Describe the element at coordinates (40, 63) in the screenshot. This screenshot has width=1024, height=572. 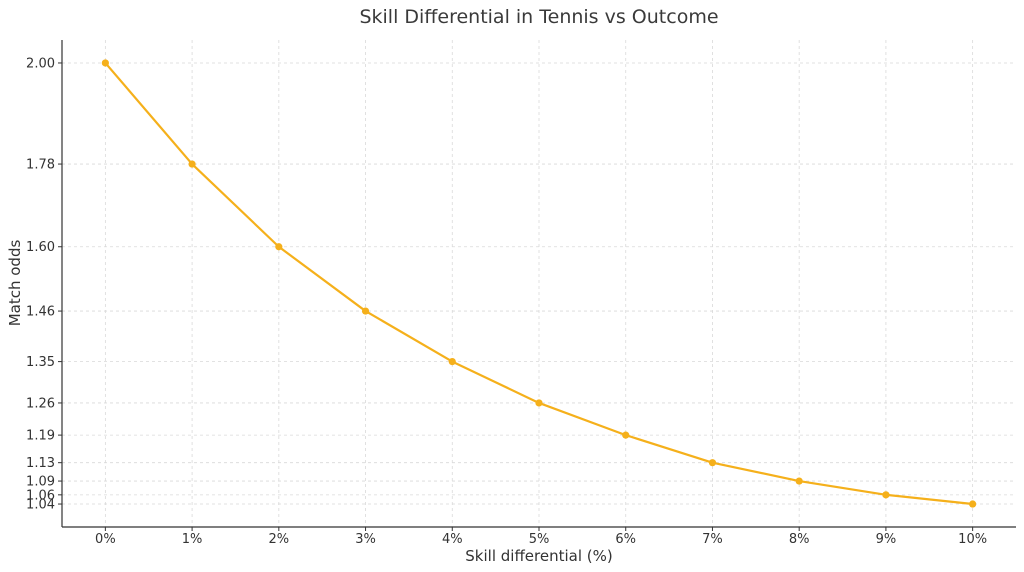
I see `y-tick-label: 2.00` at that location.